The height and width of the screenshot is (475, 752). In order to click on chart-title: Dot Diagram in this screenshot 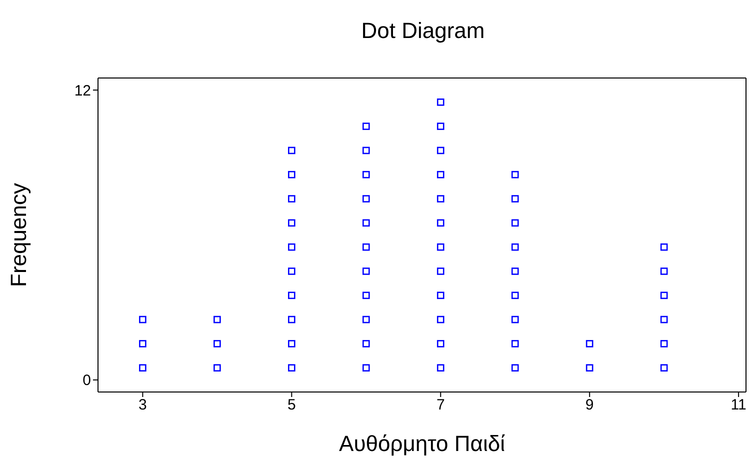, I will do `click(423, 31)`.